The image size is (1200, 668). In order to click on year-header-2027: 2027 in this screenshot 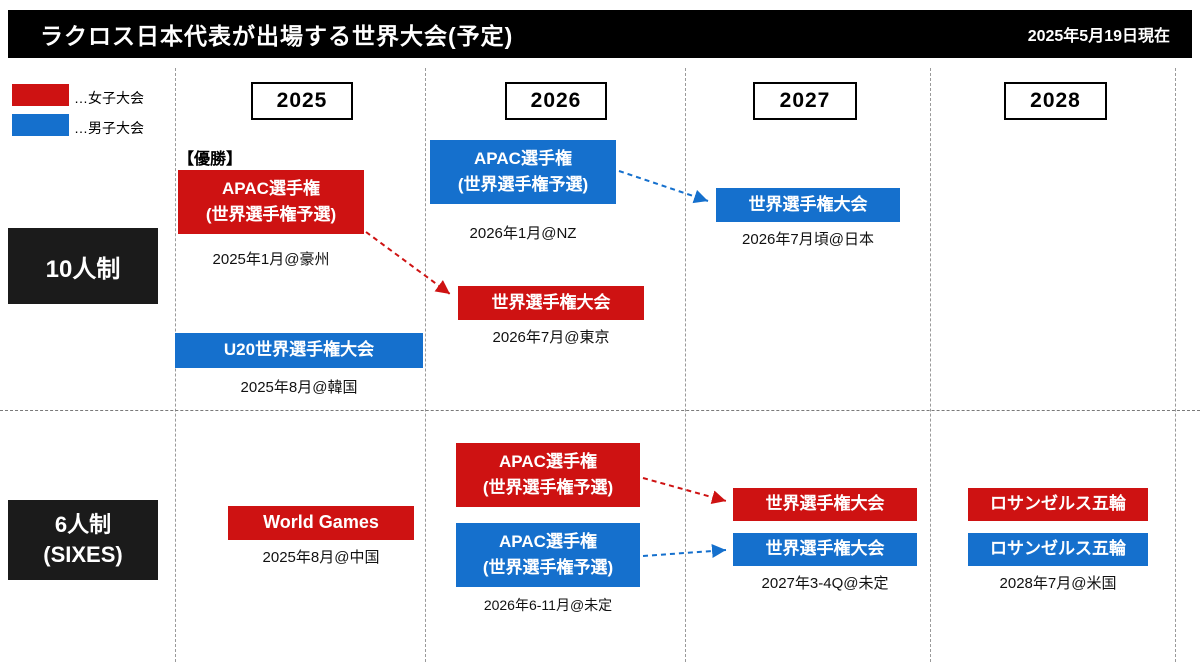, I will do `click(805, 101)`.